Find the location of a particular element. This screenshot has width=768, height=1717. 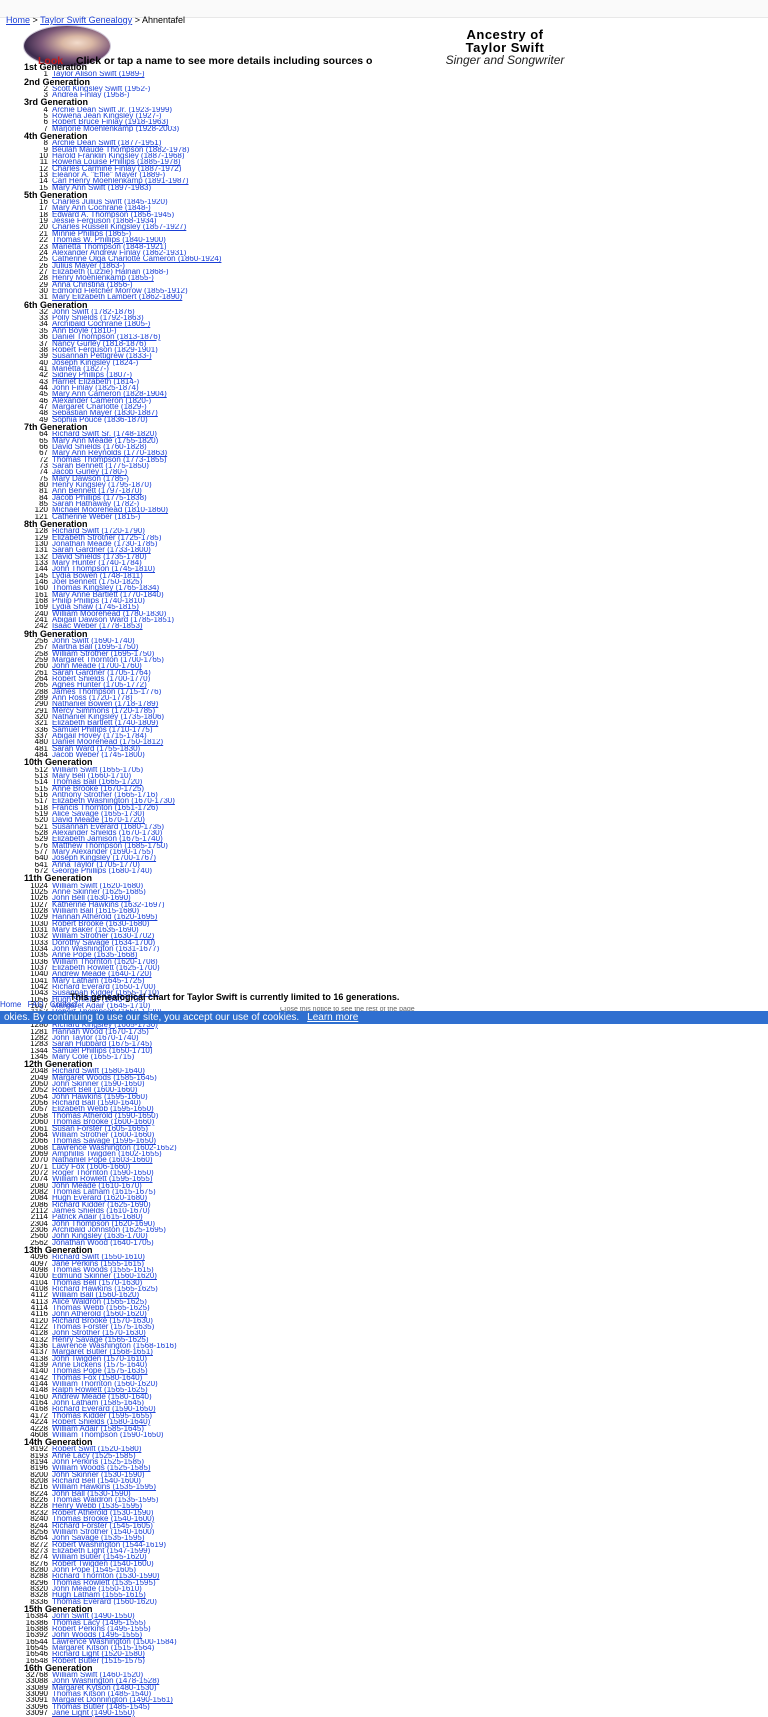

ancestor-name-link: Scott Kingsley Swift (1952-) is located at coordinates (101, 89).